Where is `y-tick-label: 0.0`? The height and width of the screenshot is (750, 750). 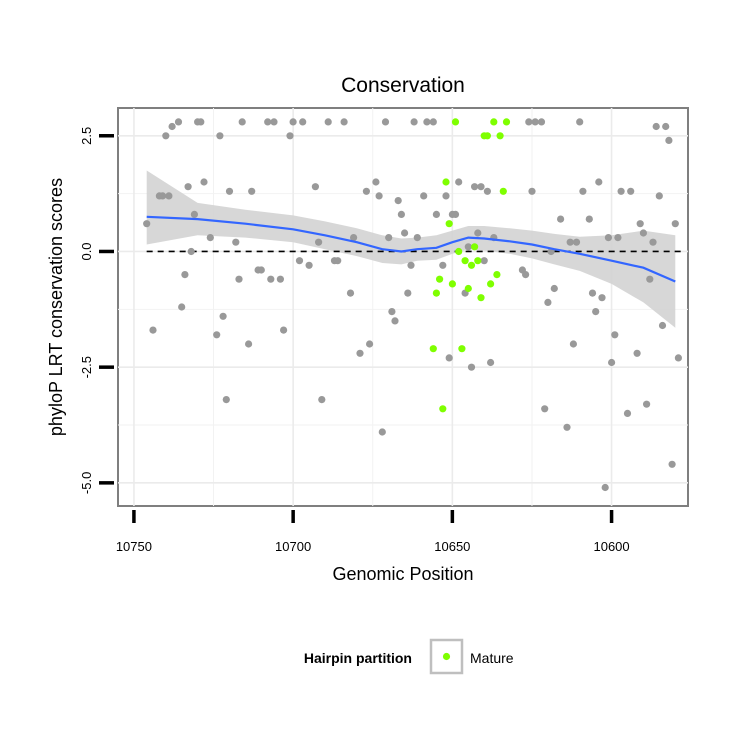
y-tick-label: 0.0 is located at coordinates (86, 251).